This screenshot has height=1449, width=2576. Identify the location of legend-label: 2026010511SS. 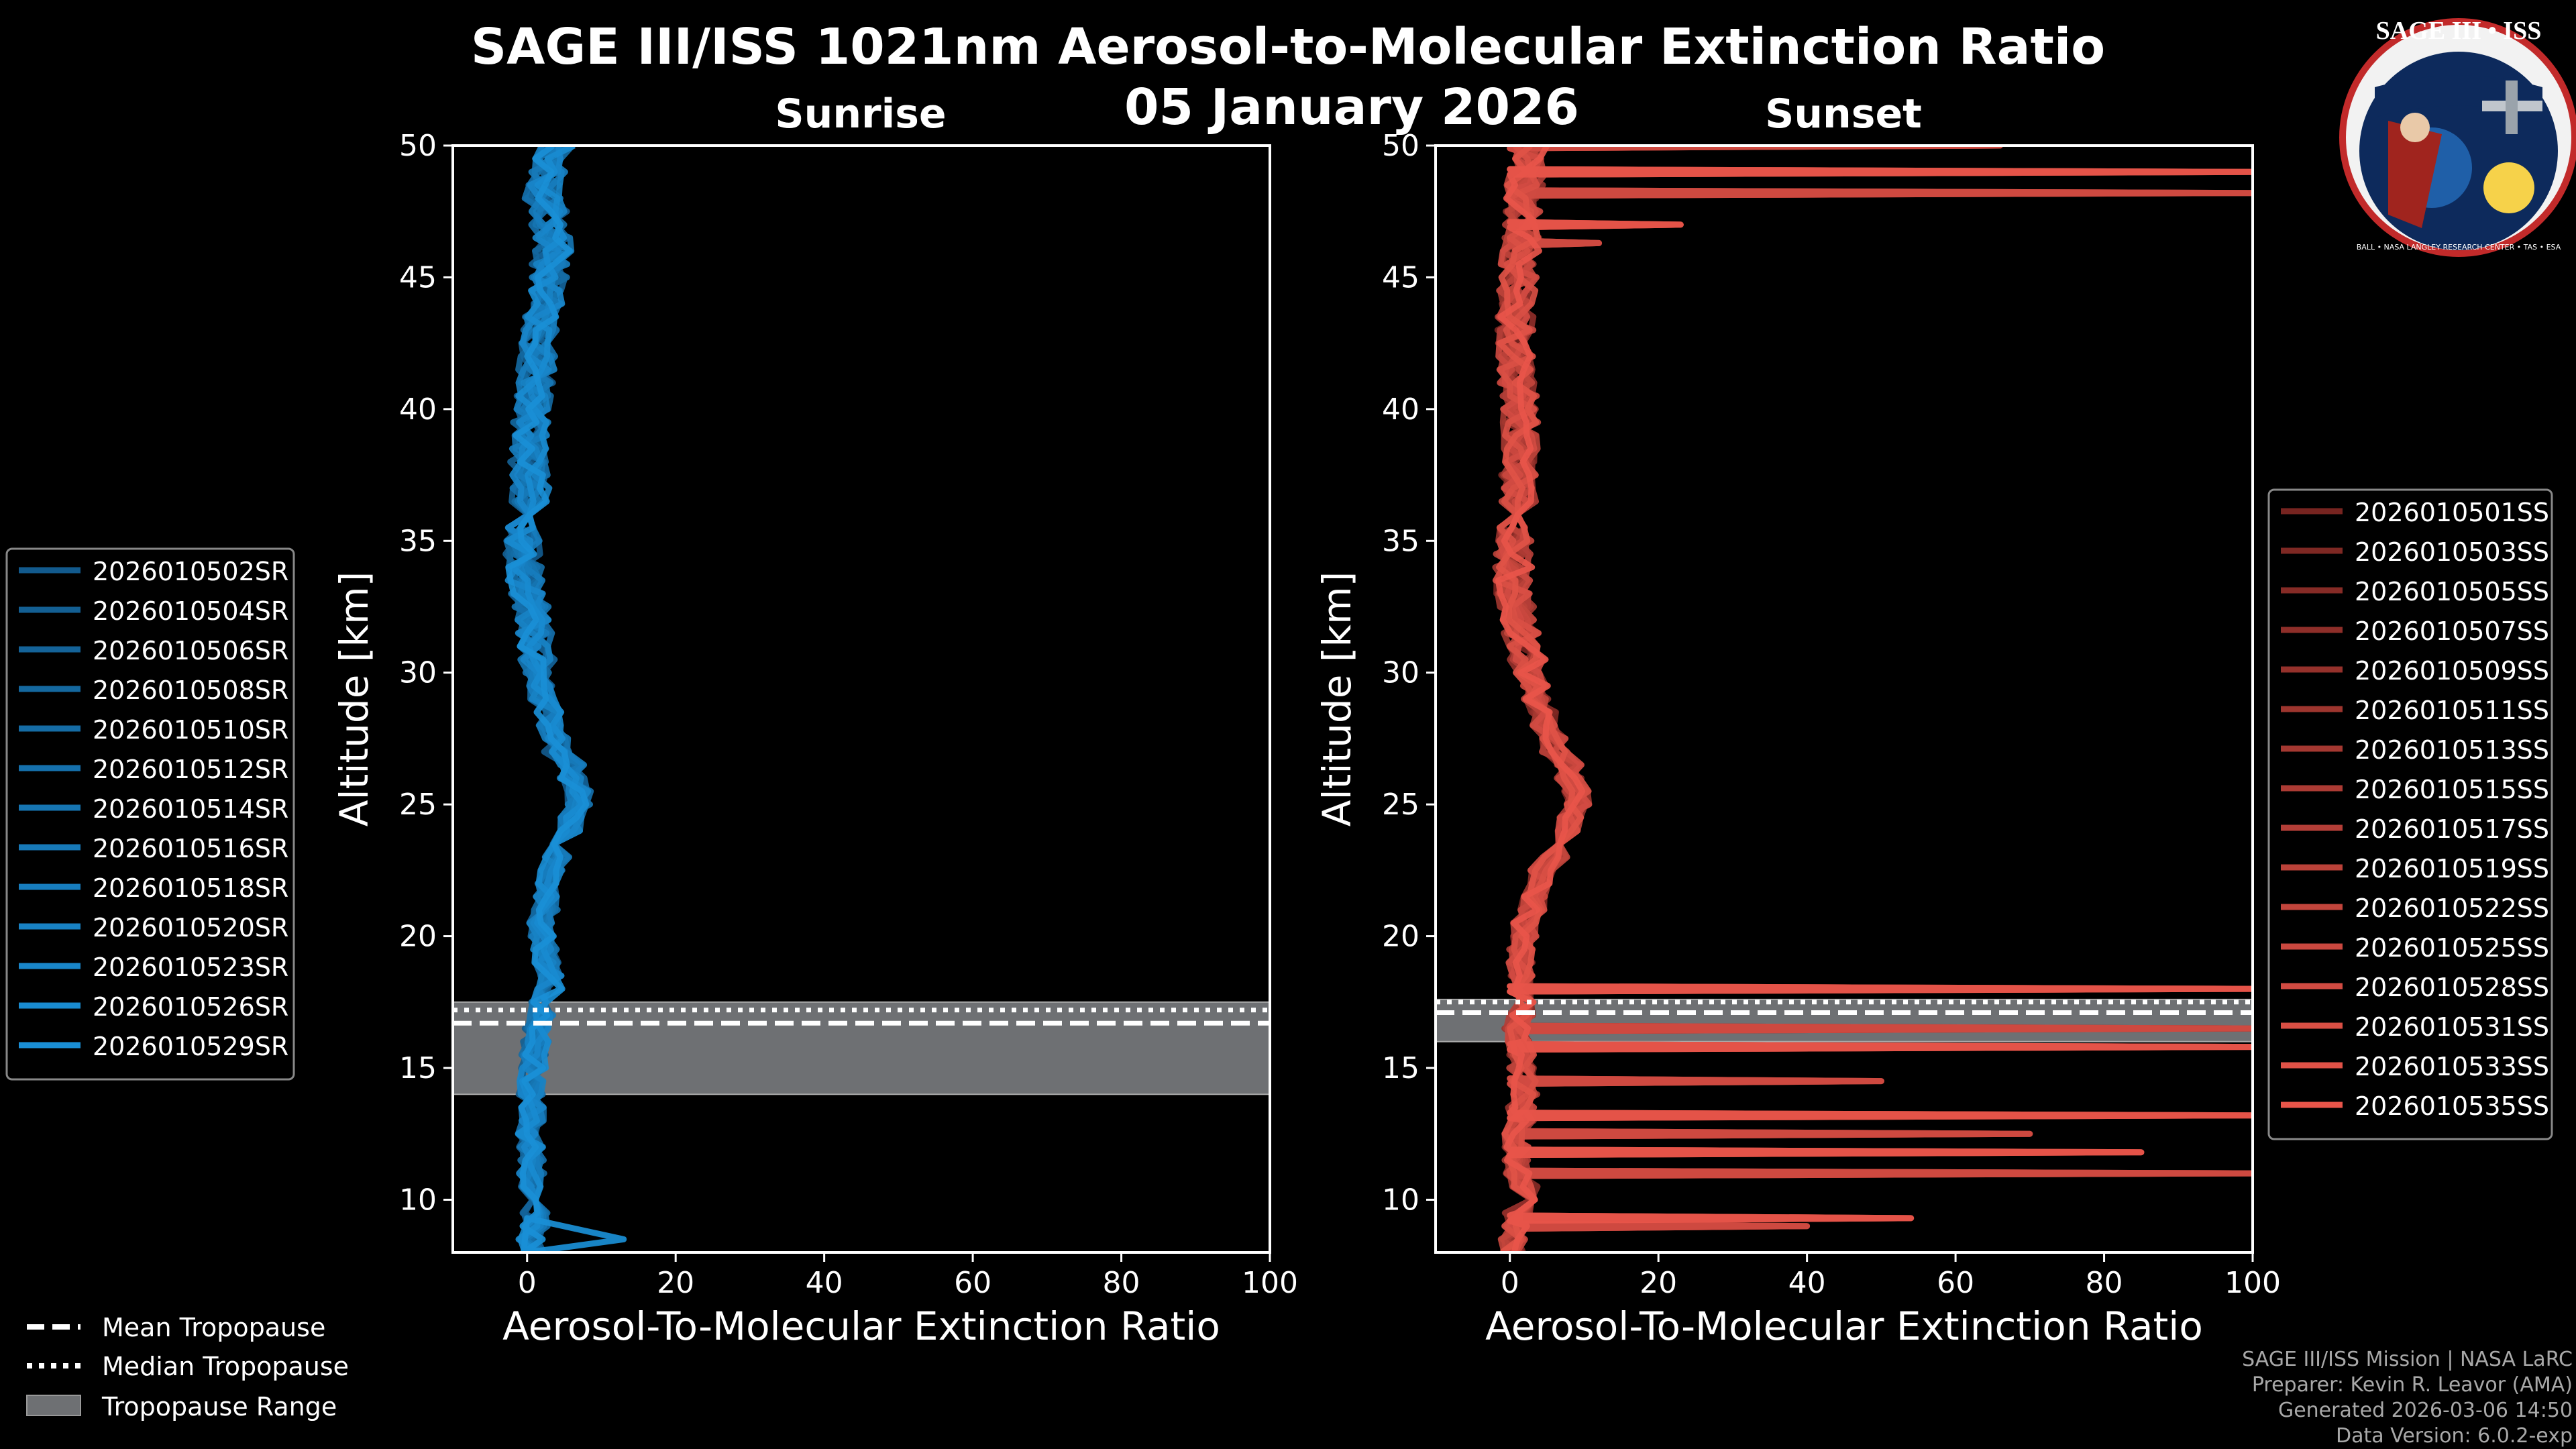
(2452, 710).